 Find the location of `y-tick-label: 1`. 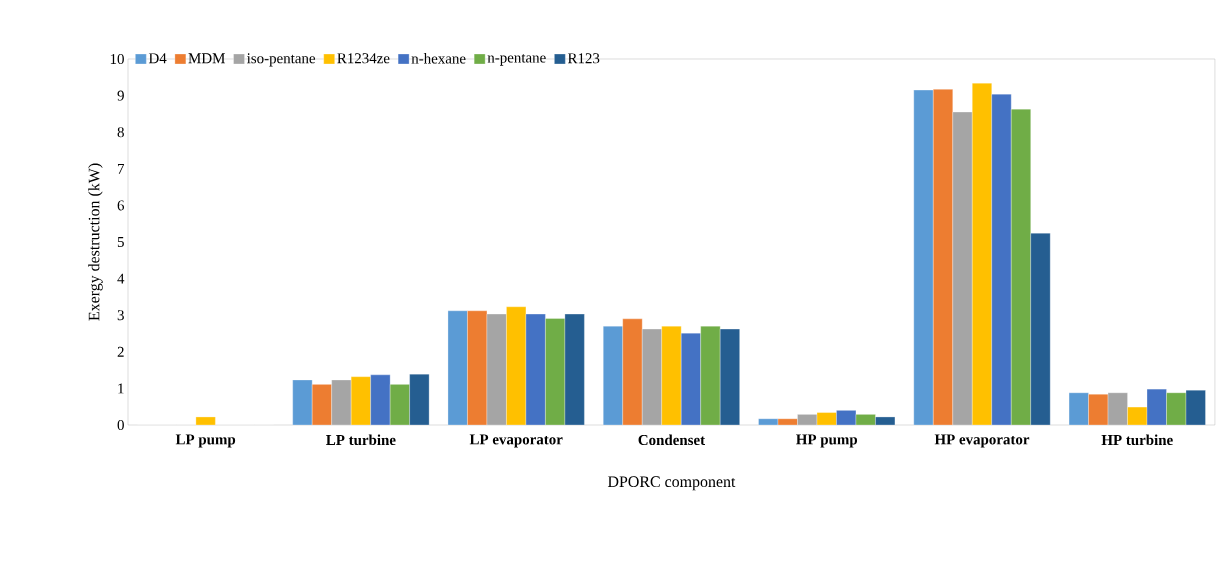

y-tick-label: 1 is located at coordinates (121, 388).